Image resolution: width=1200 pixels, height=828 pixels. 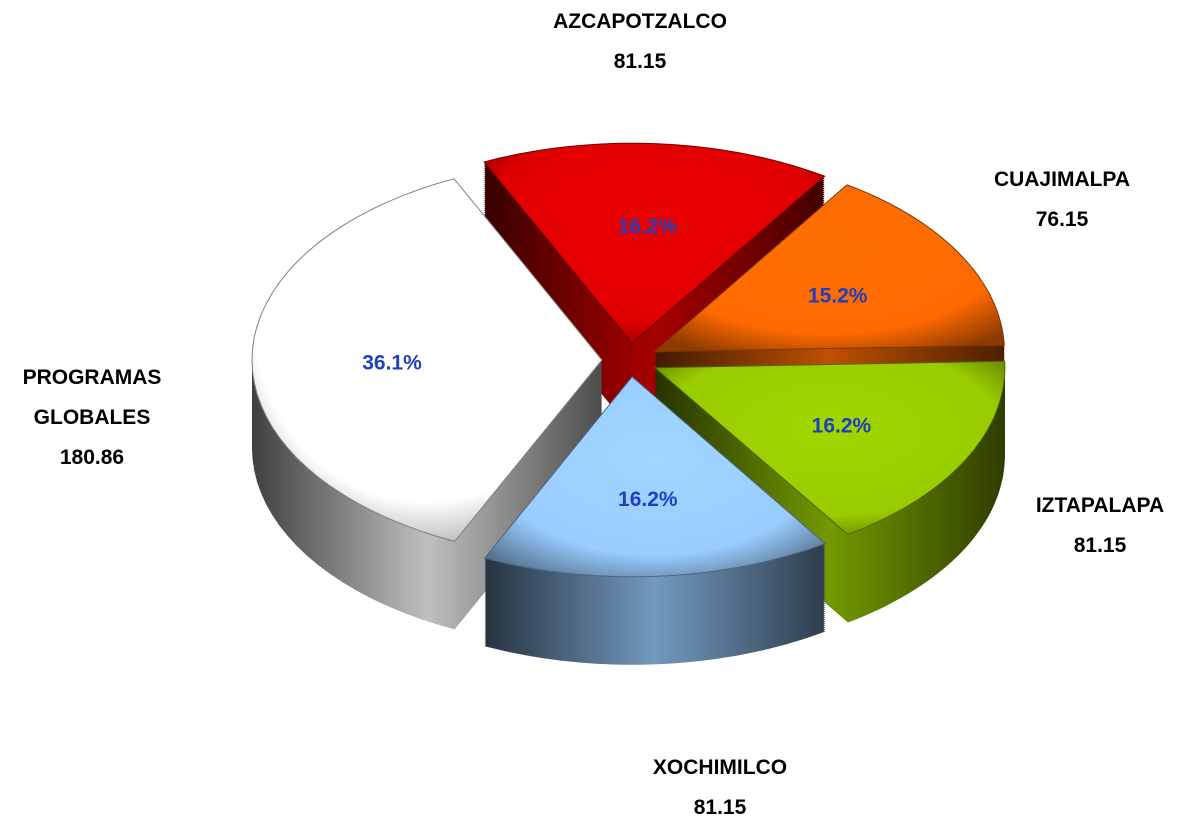 What do you see at coordinates (92, 457) in the screenshot?
I see `value-label: 180.86` at bounding box center [92, 457].